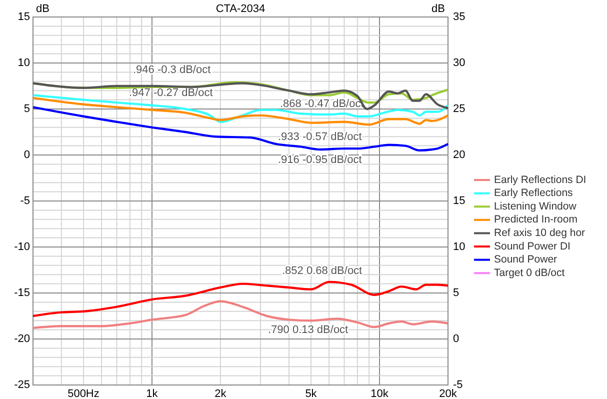 This screenshot has height=399, width=607. Describe the element at coordinates (535, 206) in the screenshot. I see `legend-label: Listening Window` at that location.